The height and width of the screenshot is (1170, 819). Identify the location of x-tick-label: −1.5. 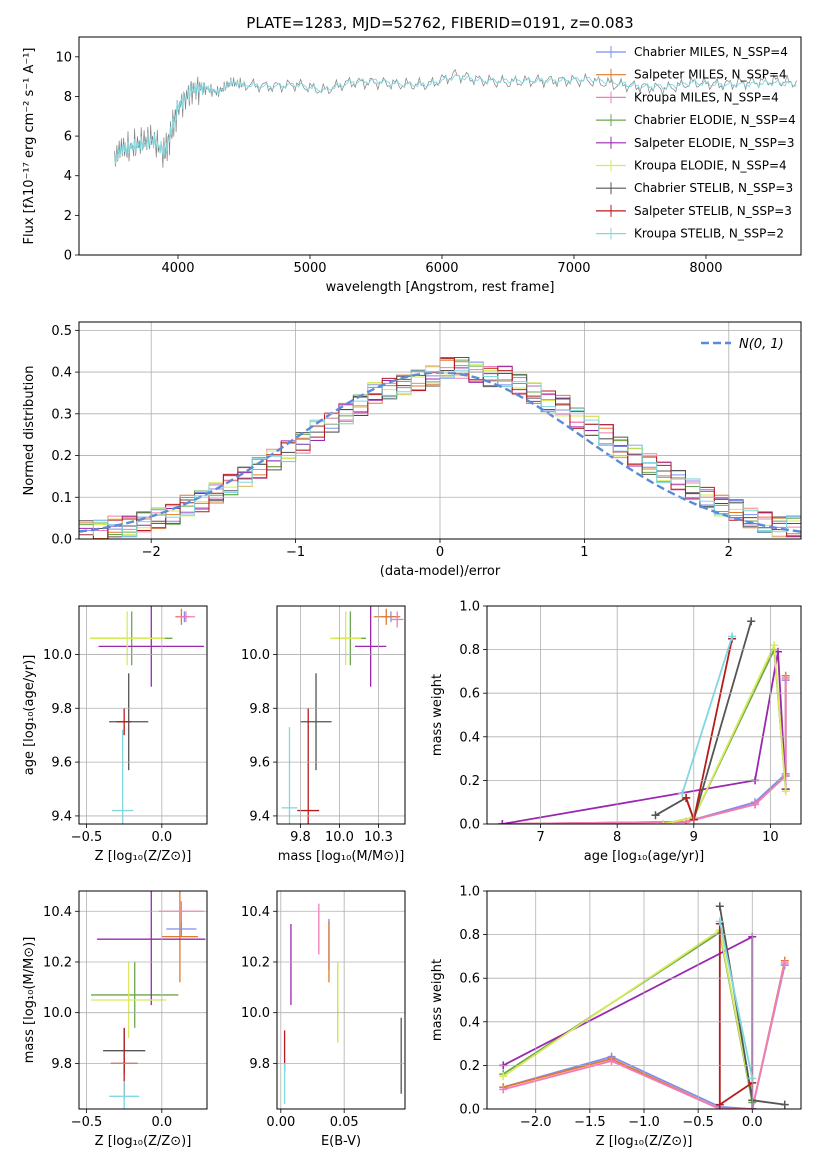
(590, 1122).